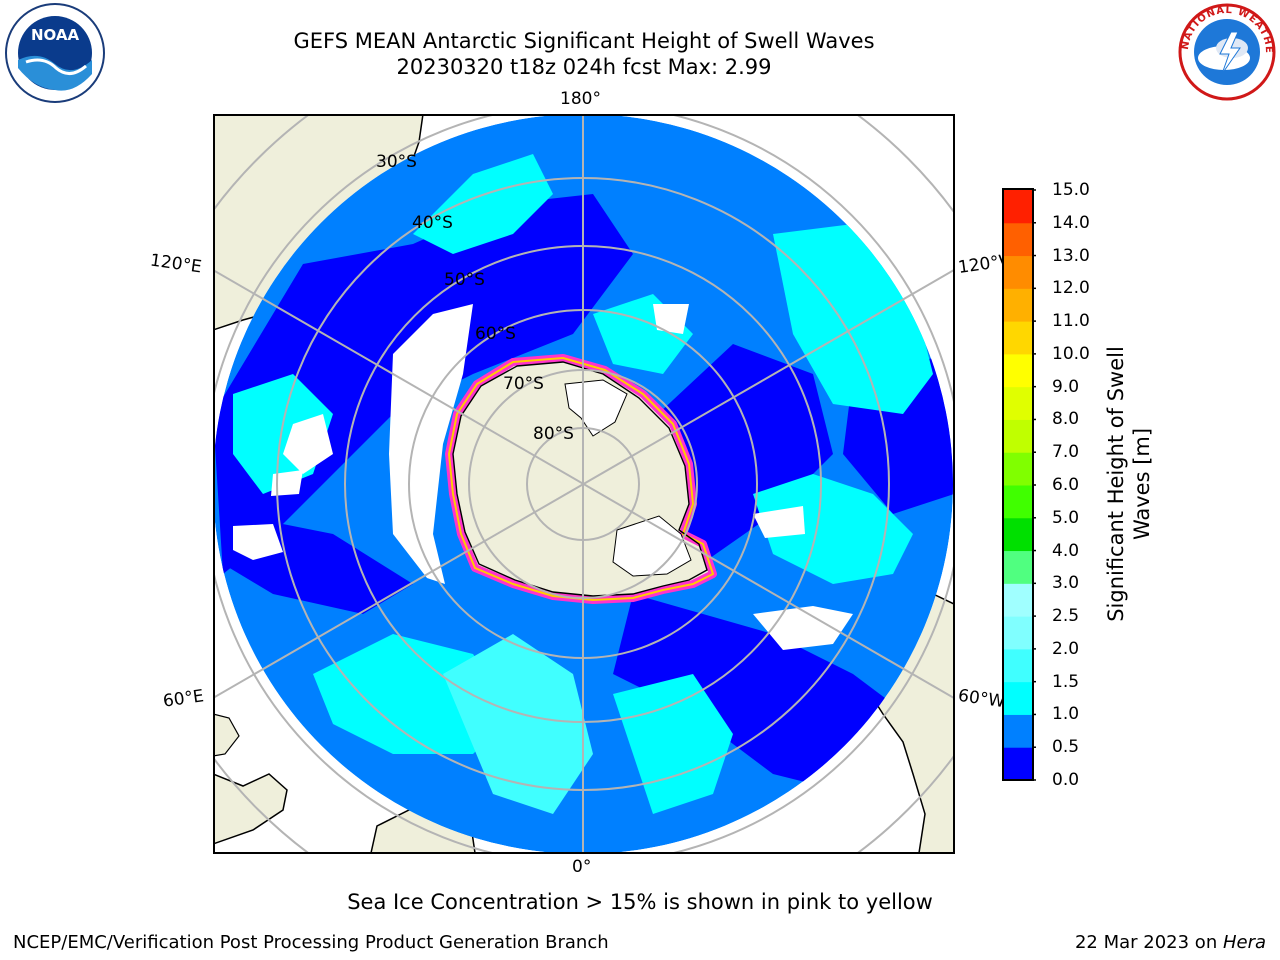  I want to click on colorbar-tick-label: 8.0, so click(1066, 419).